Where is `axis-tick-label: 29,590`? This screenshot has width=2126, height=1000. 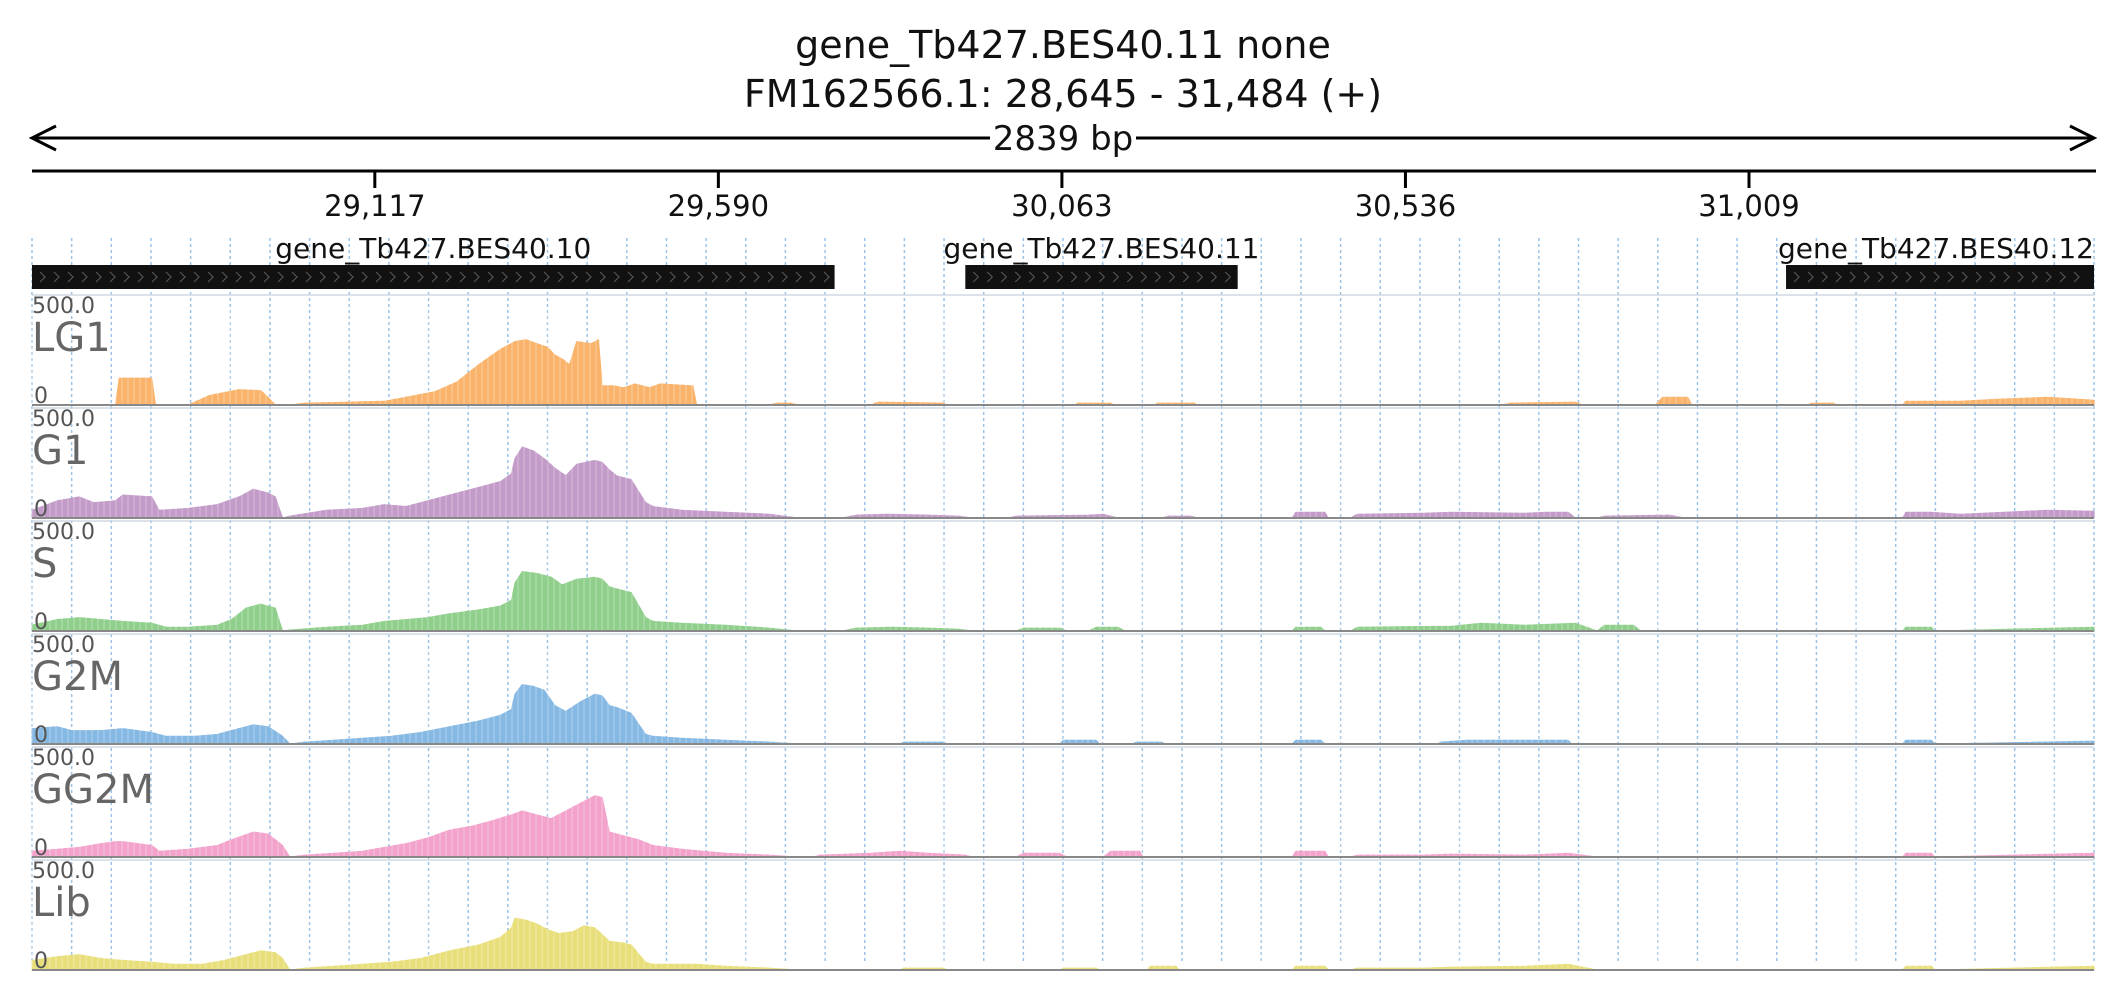
axis-tick-label: 29,590 is located at coordinates (718, 206).